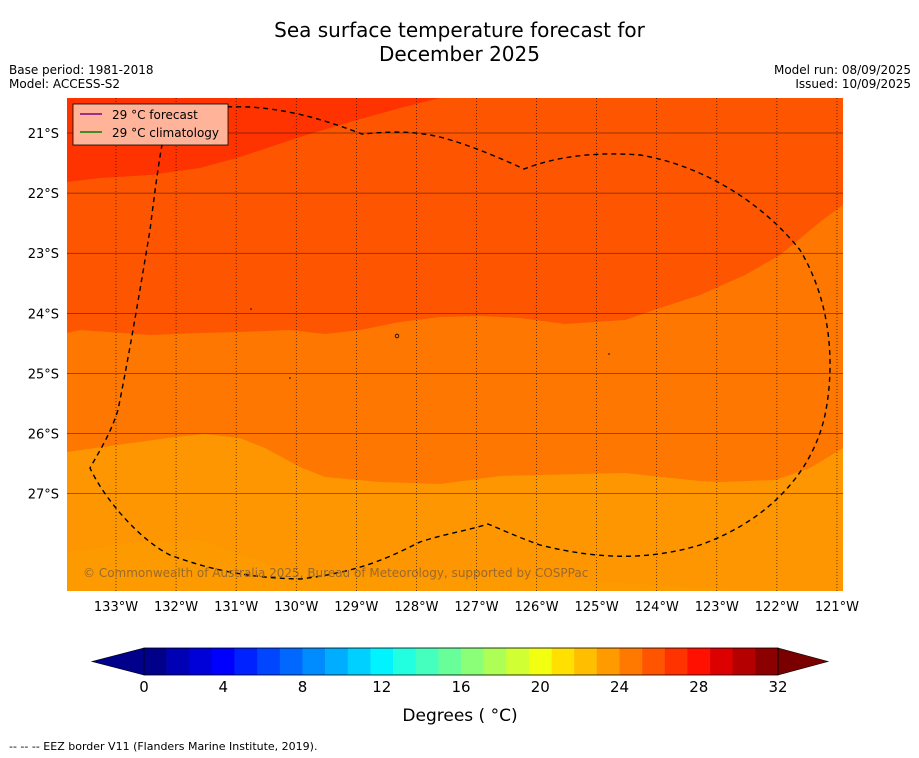  Describe the element at coordinates (116, 607) in the screenshot. I see `longitude-label: 133°W` at that location.